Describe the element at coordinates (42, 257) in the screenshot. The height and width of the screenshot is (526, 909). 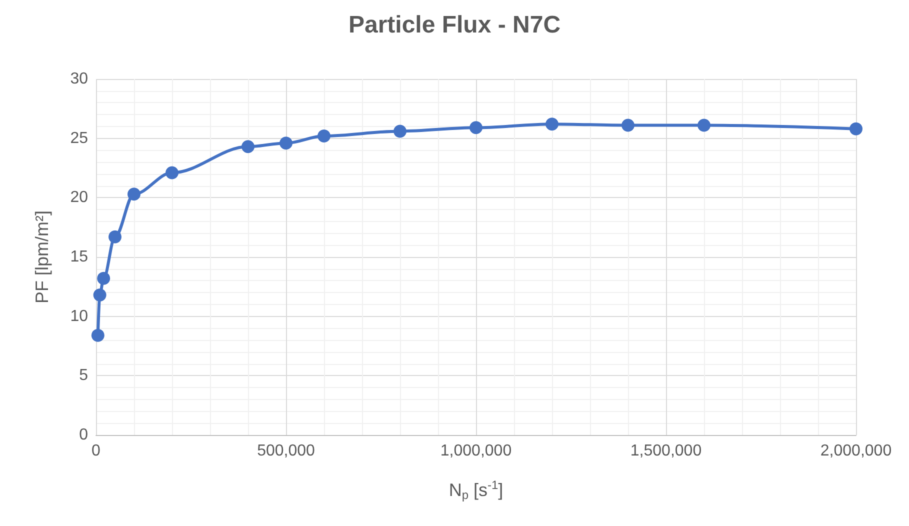
I see `y-axis-title: PF [lpm/m²]` at that location.